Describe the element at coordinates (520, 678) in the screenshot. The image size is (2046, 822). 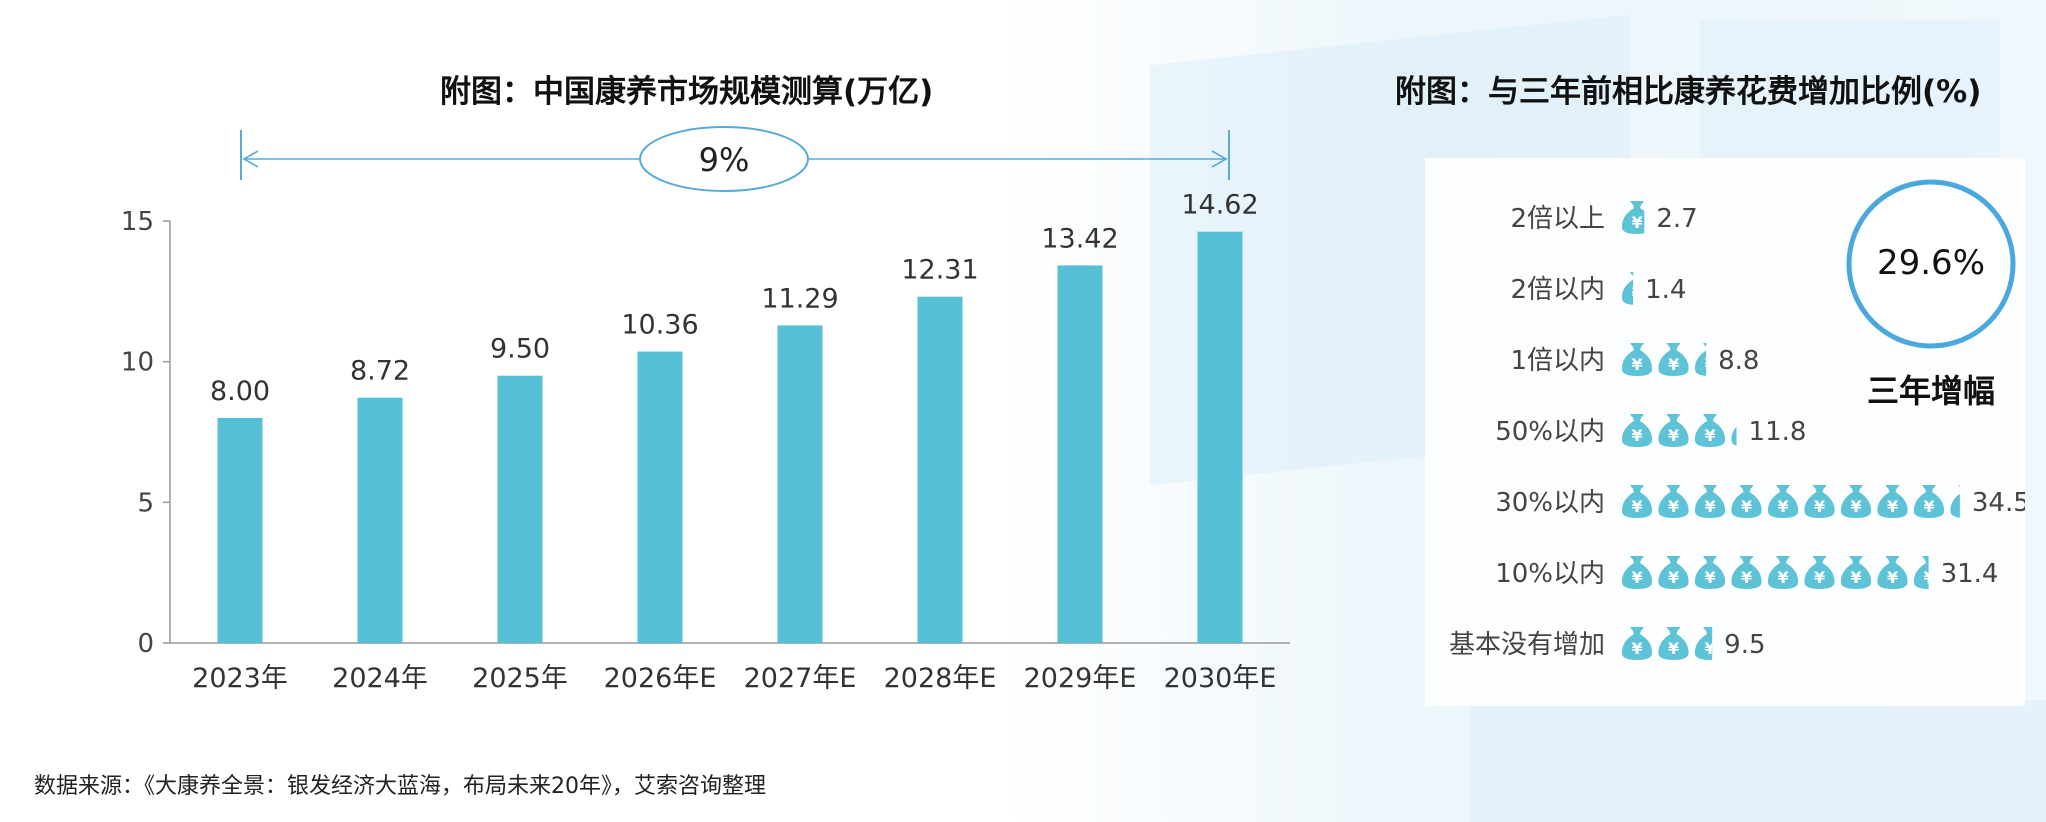
I see `x-tick-label: 2025年` at that location.